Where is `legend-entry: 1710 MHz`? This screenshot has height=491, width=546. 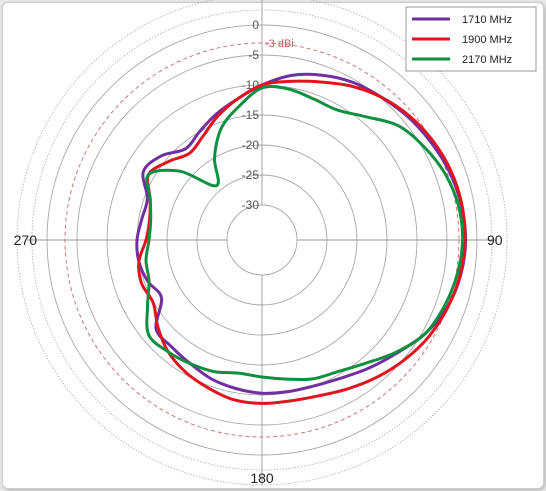 legend-entry: 1710 MHz is located at coordinates (487, 20).